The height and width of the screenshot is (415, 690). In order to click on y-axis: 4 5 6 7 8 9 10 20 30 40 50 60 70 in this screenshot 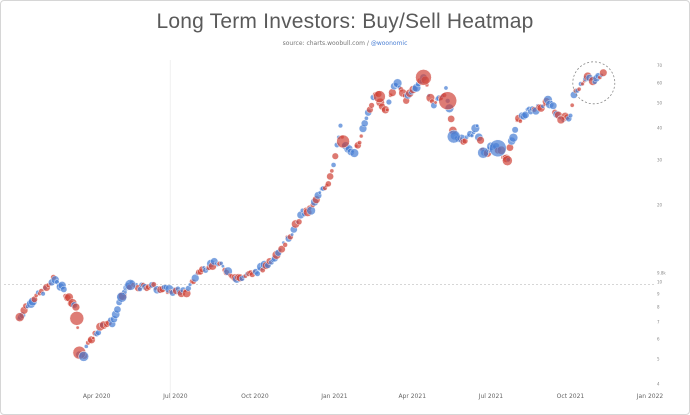, I will do `click(660, 224)`.